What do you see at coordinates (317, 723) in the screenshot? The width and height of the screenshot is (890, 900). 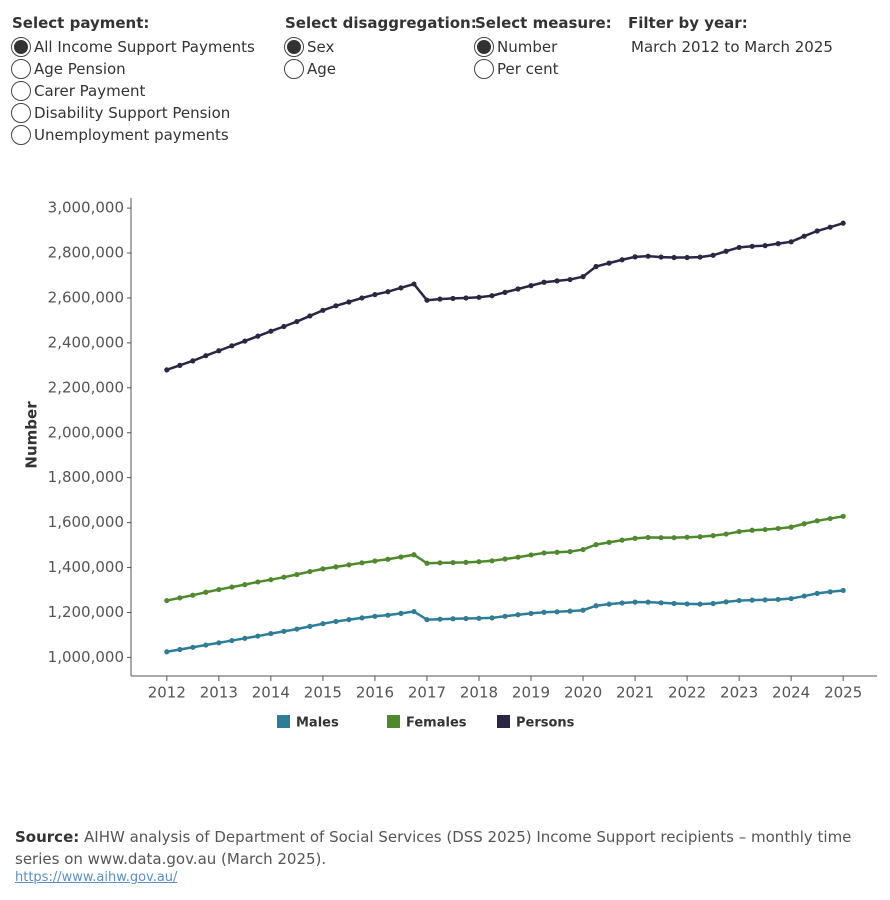 I see `legend-label: Males` at bounding box center [317, 723].